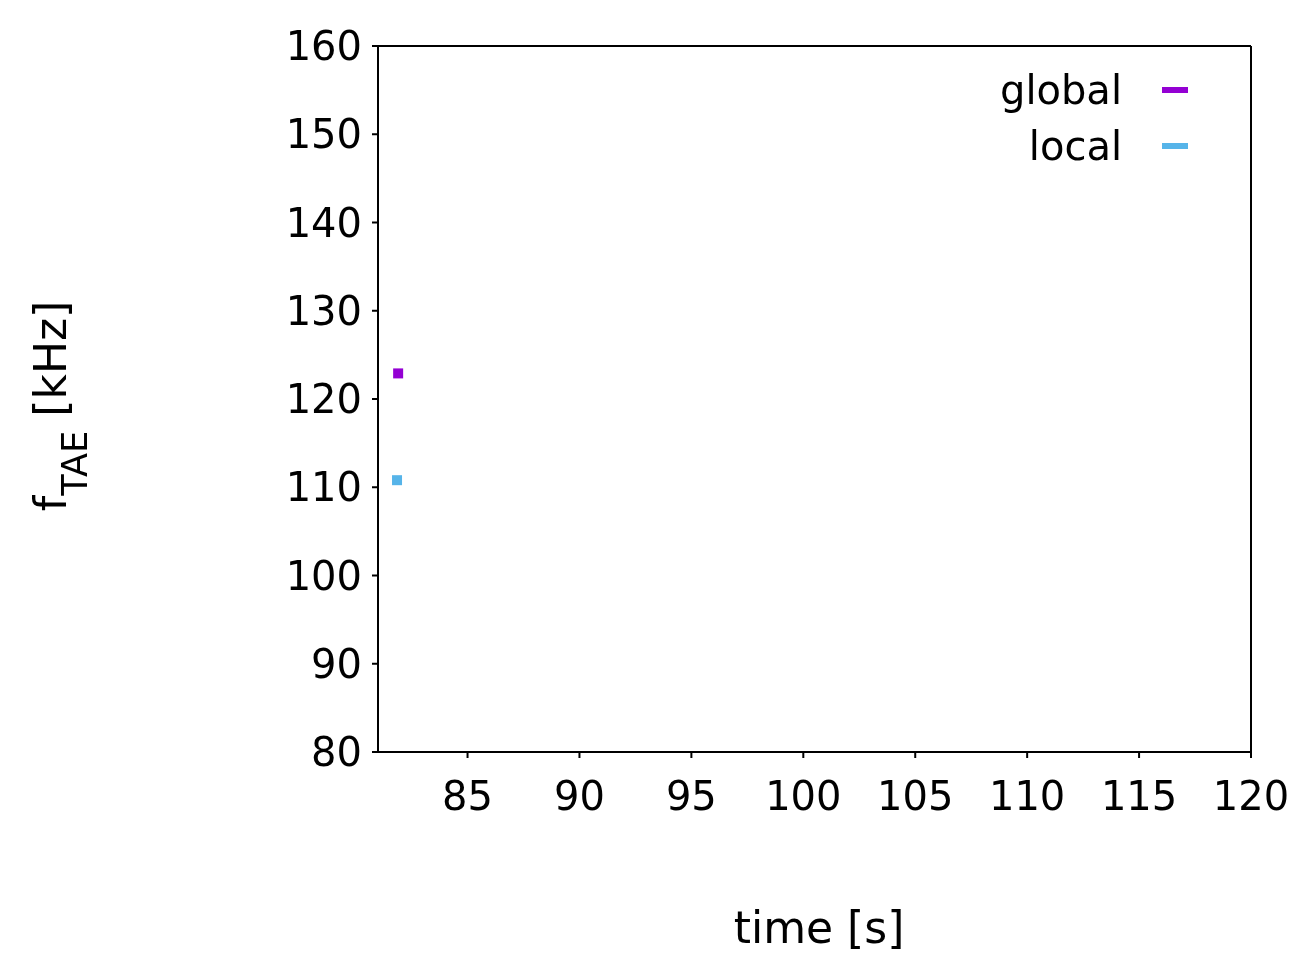 This screenshot has width=1296, height=980. Describe the element at coordinates (323, 310) in the screenshot. I see `y-tick-label: 130` at that location.